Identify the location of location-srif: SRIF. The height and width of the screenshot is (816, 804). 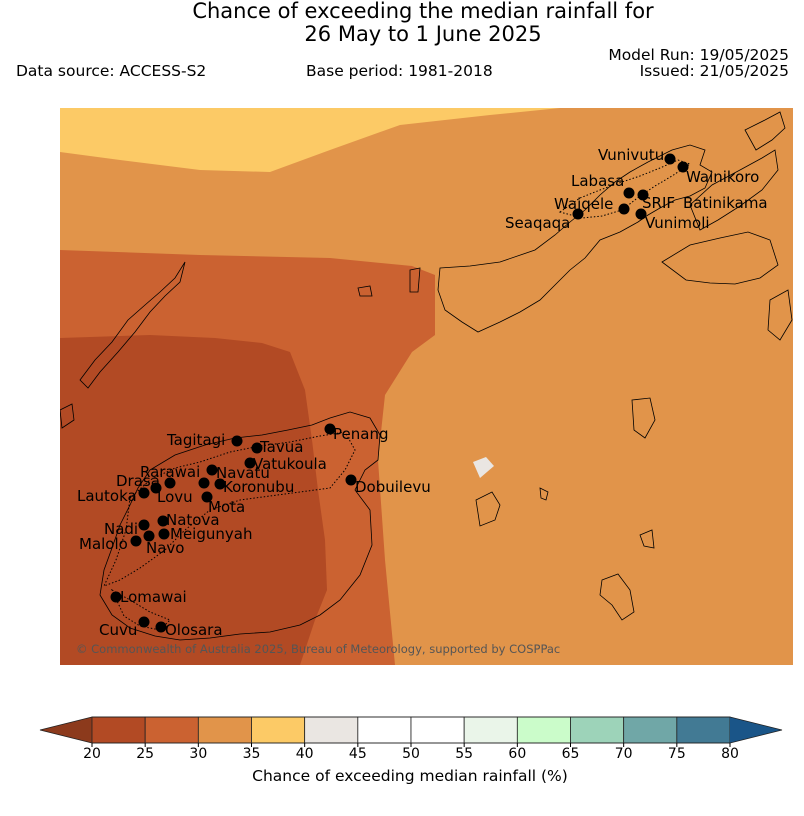
(656, 201).